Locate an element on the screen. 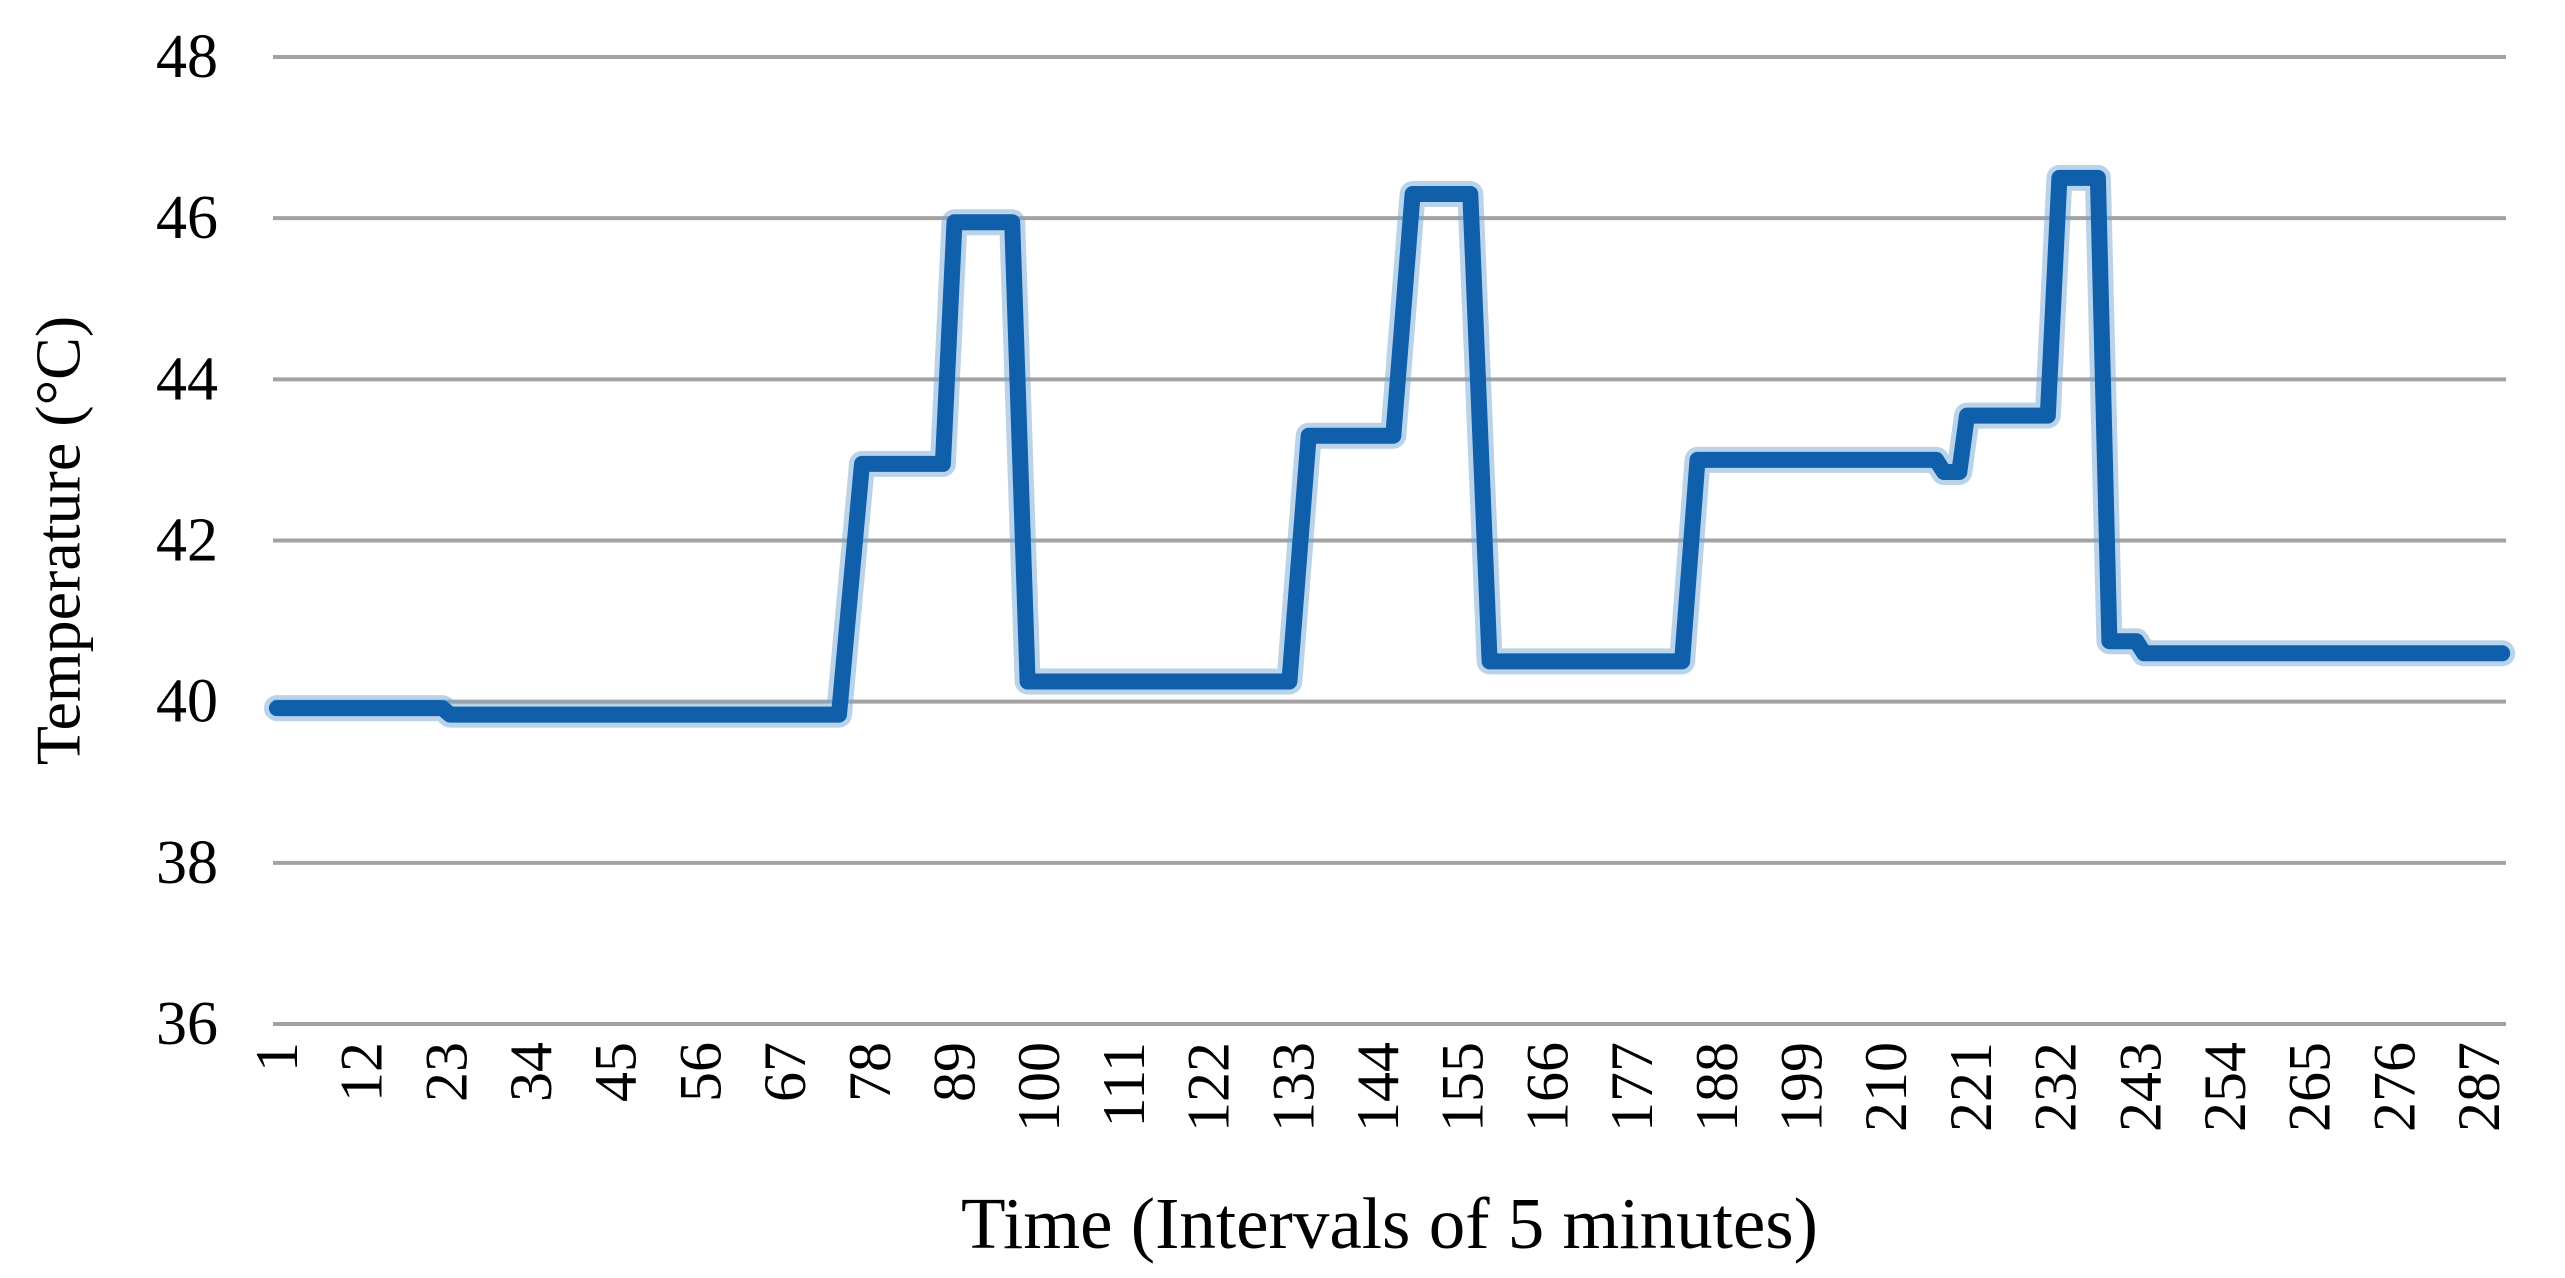 This screenshot has width=2565, height=1278. x-axis-tick-label: 287 is located at coordinates (2479, 1087).